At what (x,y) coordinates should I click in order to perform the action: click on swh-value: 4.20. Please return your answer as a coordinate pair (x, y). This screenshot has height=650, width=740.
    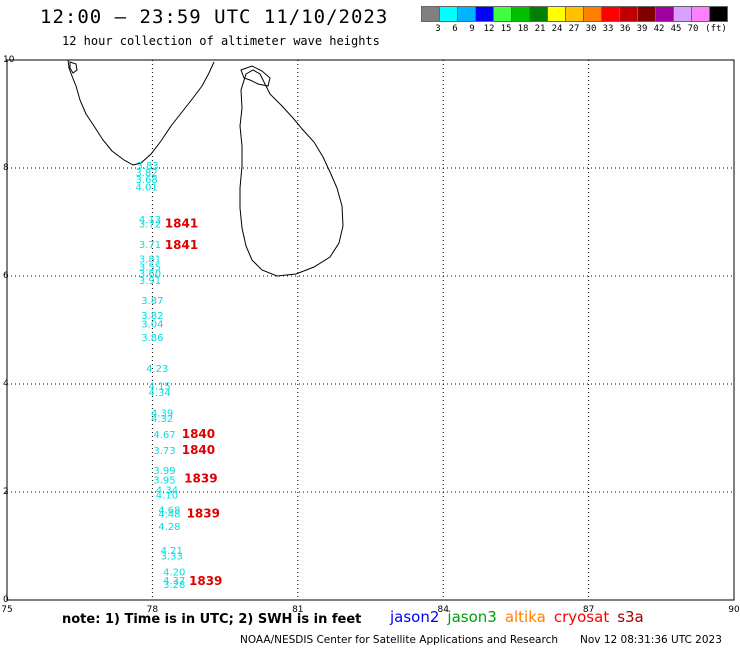
    Looking at the image, I should click on (174, 573).